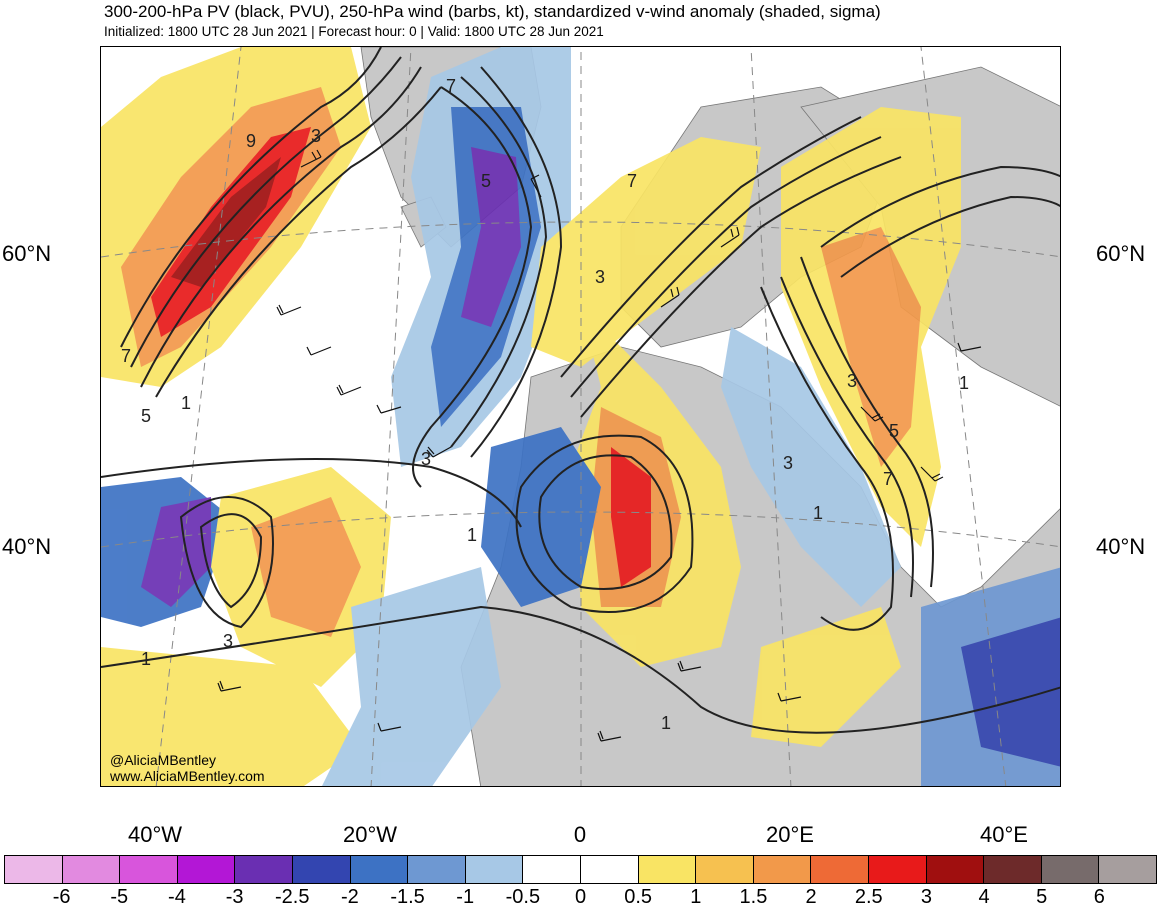 This screenshot has width=1161, height=912. Describe the element at coordinates (251, 141) in the screenshot. I see `pv-label: 9` at that location.